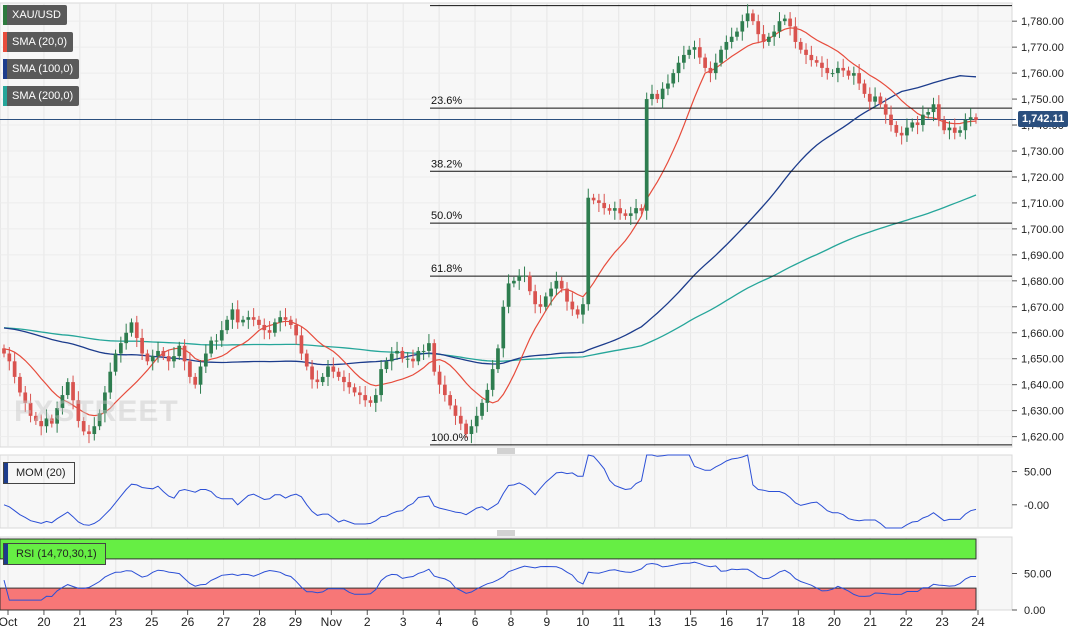 Image resolution: width=1084 pixels, height=635 pixels. Describe the element at coordinates (367, 622) in the screenshot. I see `x-tick-label: 2` at that location.